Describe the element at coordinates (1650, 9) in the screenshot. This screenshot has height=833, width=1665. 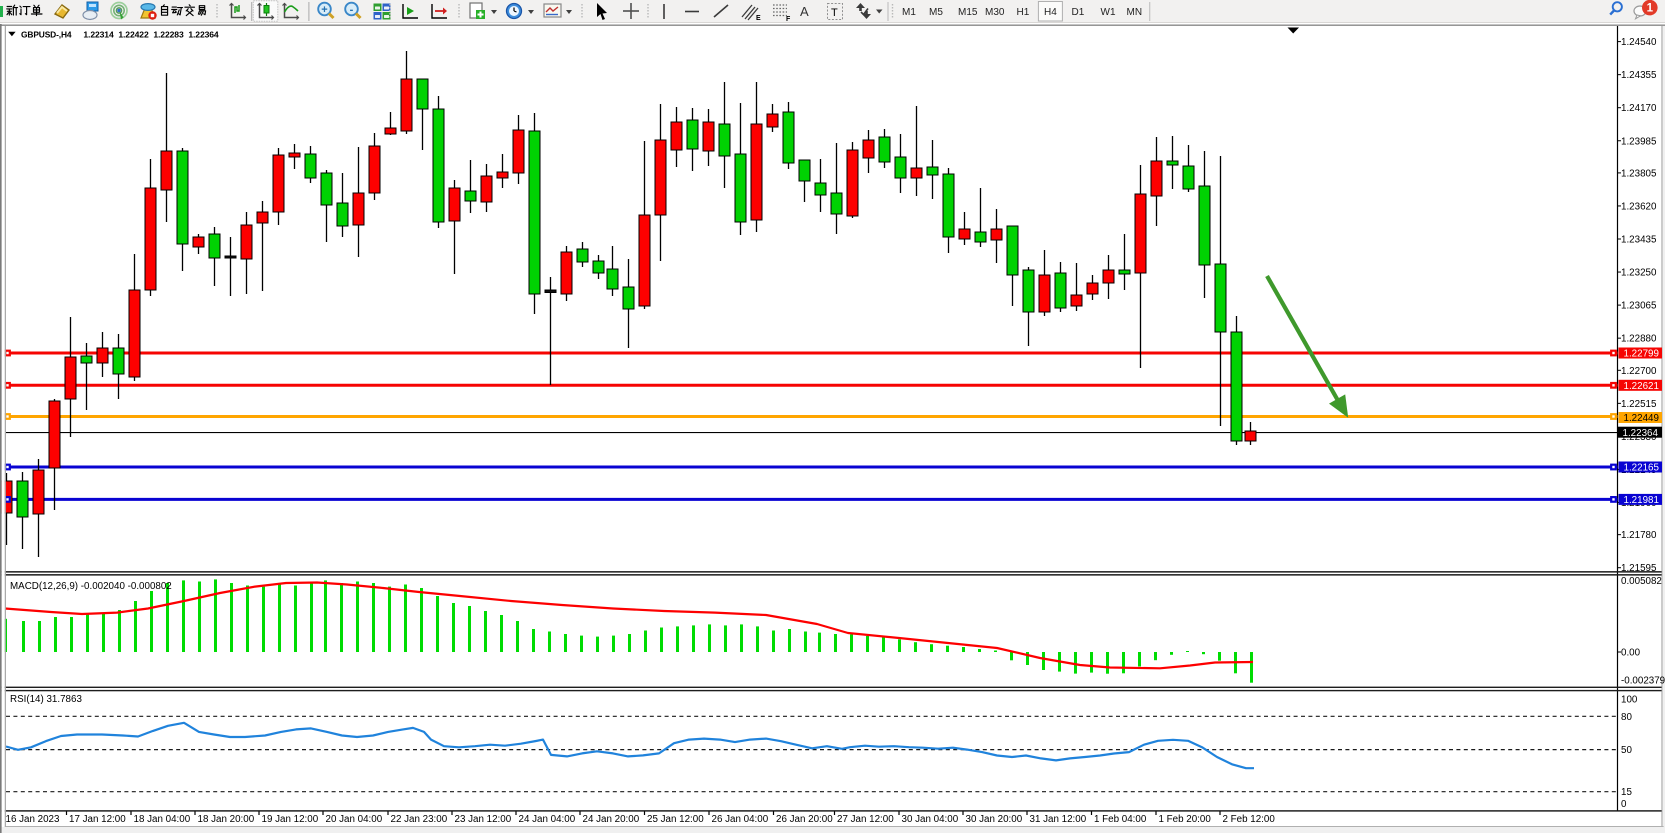
I see `svg-text: 1` at that location.